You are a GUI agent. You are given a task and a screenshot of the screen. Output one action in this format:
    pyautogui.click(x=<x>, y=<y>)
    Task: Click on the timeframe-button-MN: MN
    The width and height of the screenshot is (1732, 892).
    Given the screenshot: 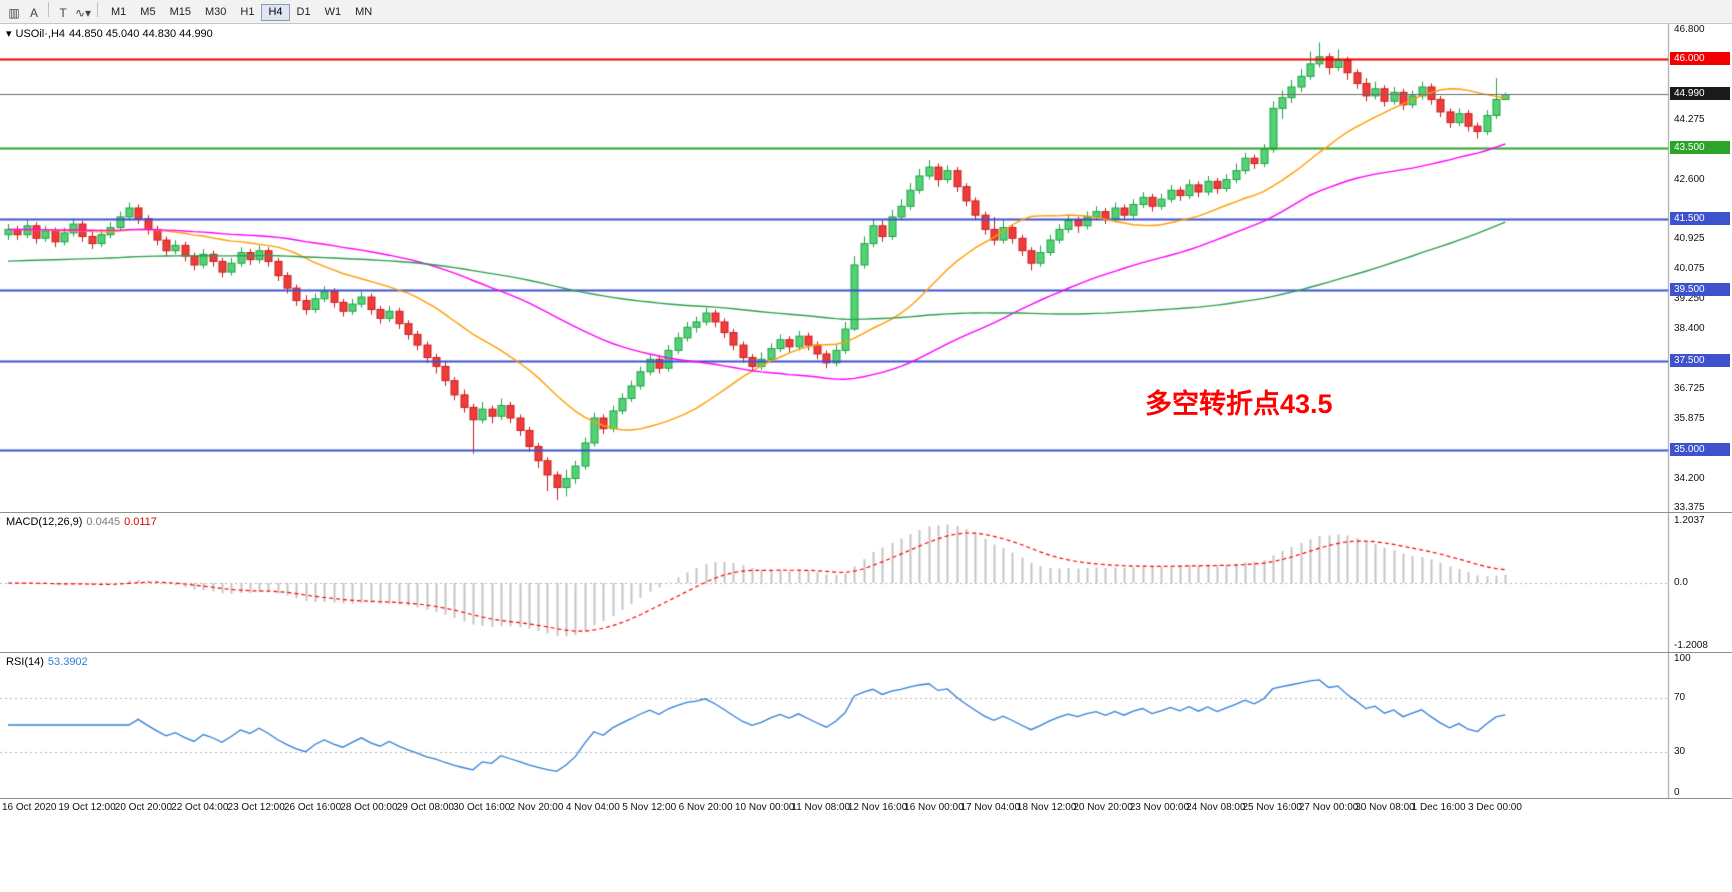 What is the action you would take?
    pyautogui.click(x=364, y=12)
    